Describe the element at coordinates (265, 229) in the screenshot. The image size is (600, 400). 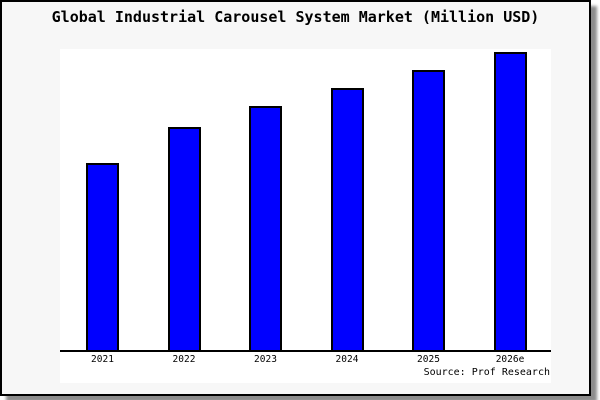
I see `bar-2023` at that location.